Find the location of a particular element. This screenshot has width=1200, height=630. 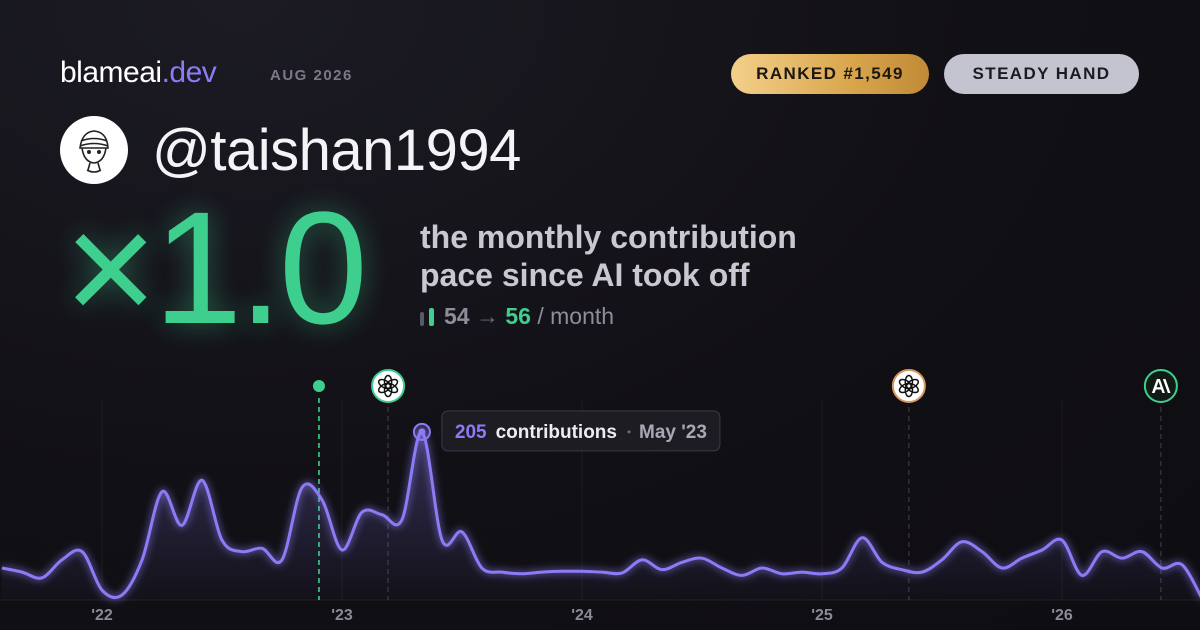

pace-before: 54 is located at coordinates (457, 316).